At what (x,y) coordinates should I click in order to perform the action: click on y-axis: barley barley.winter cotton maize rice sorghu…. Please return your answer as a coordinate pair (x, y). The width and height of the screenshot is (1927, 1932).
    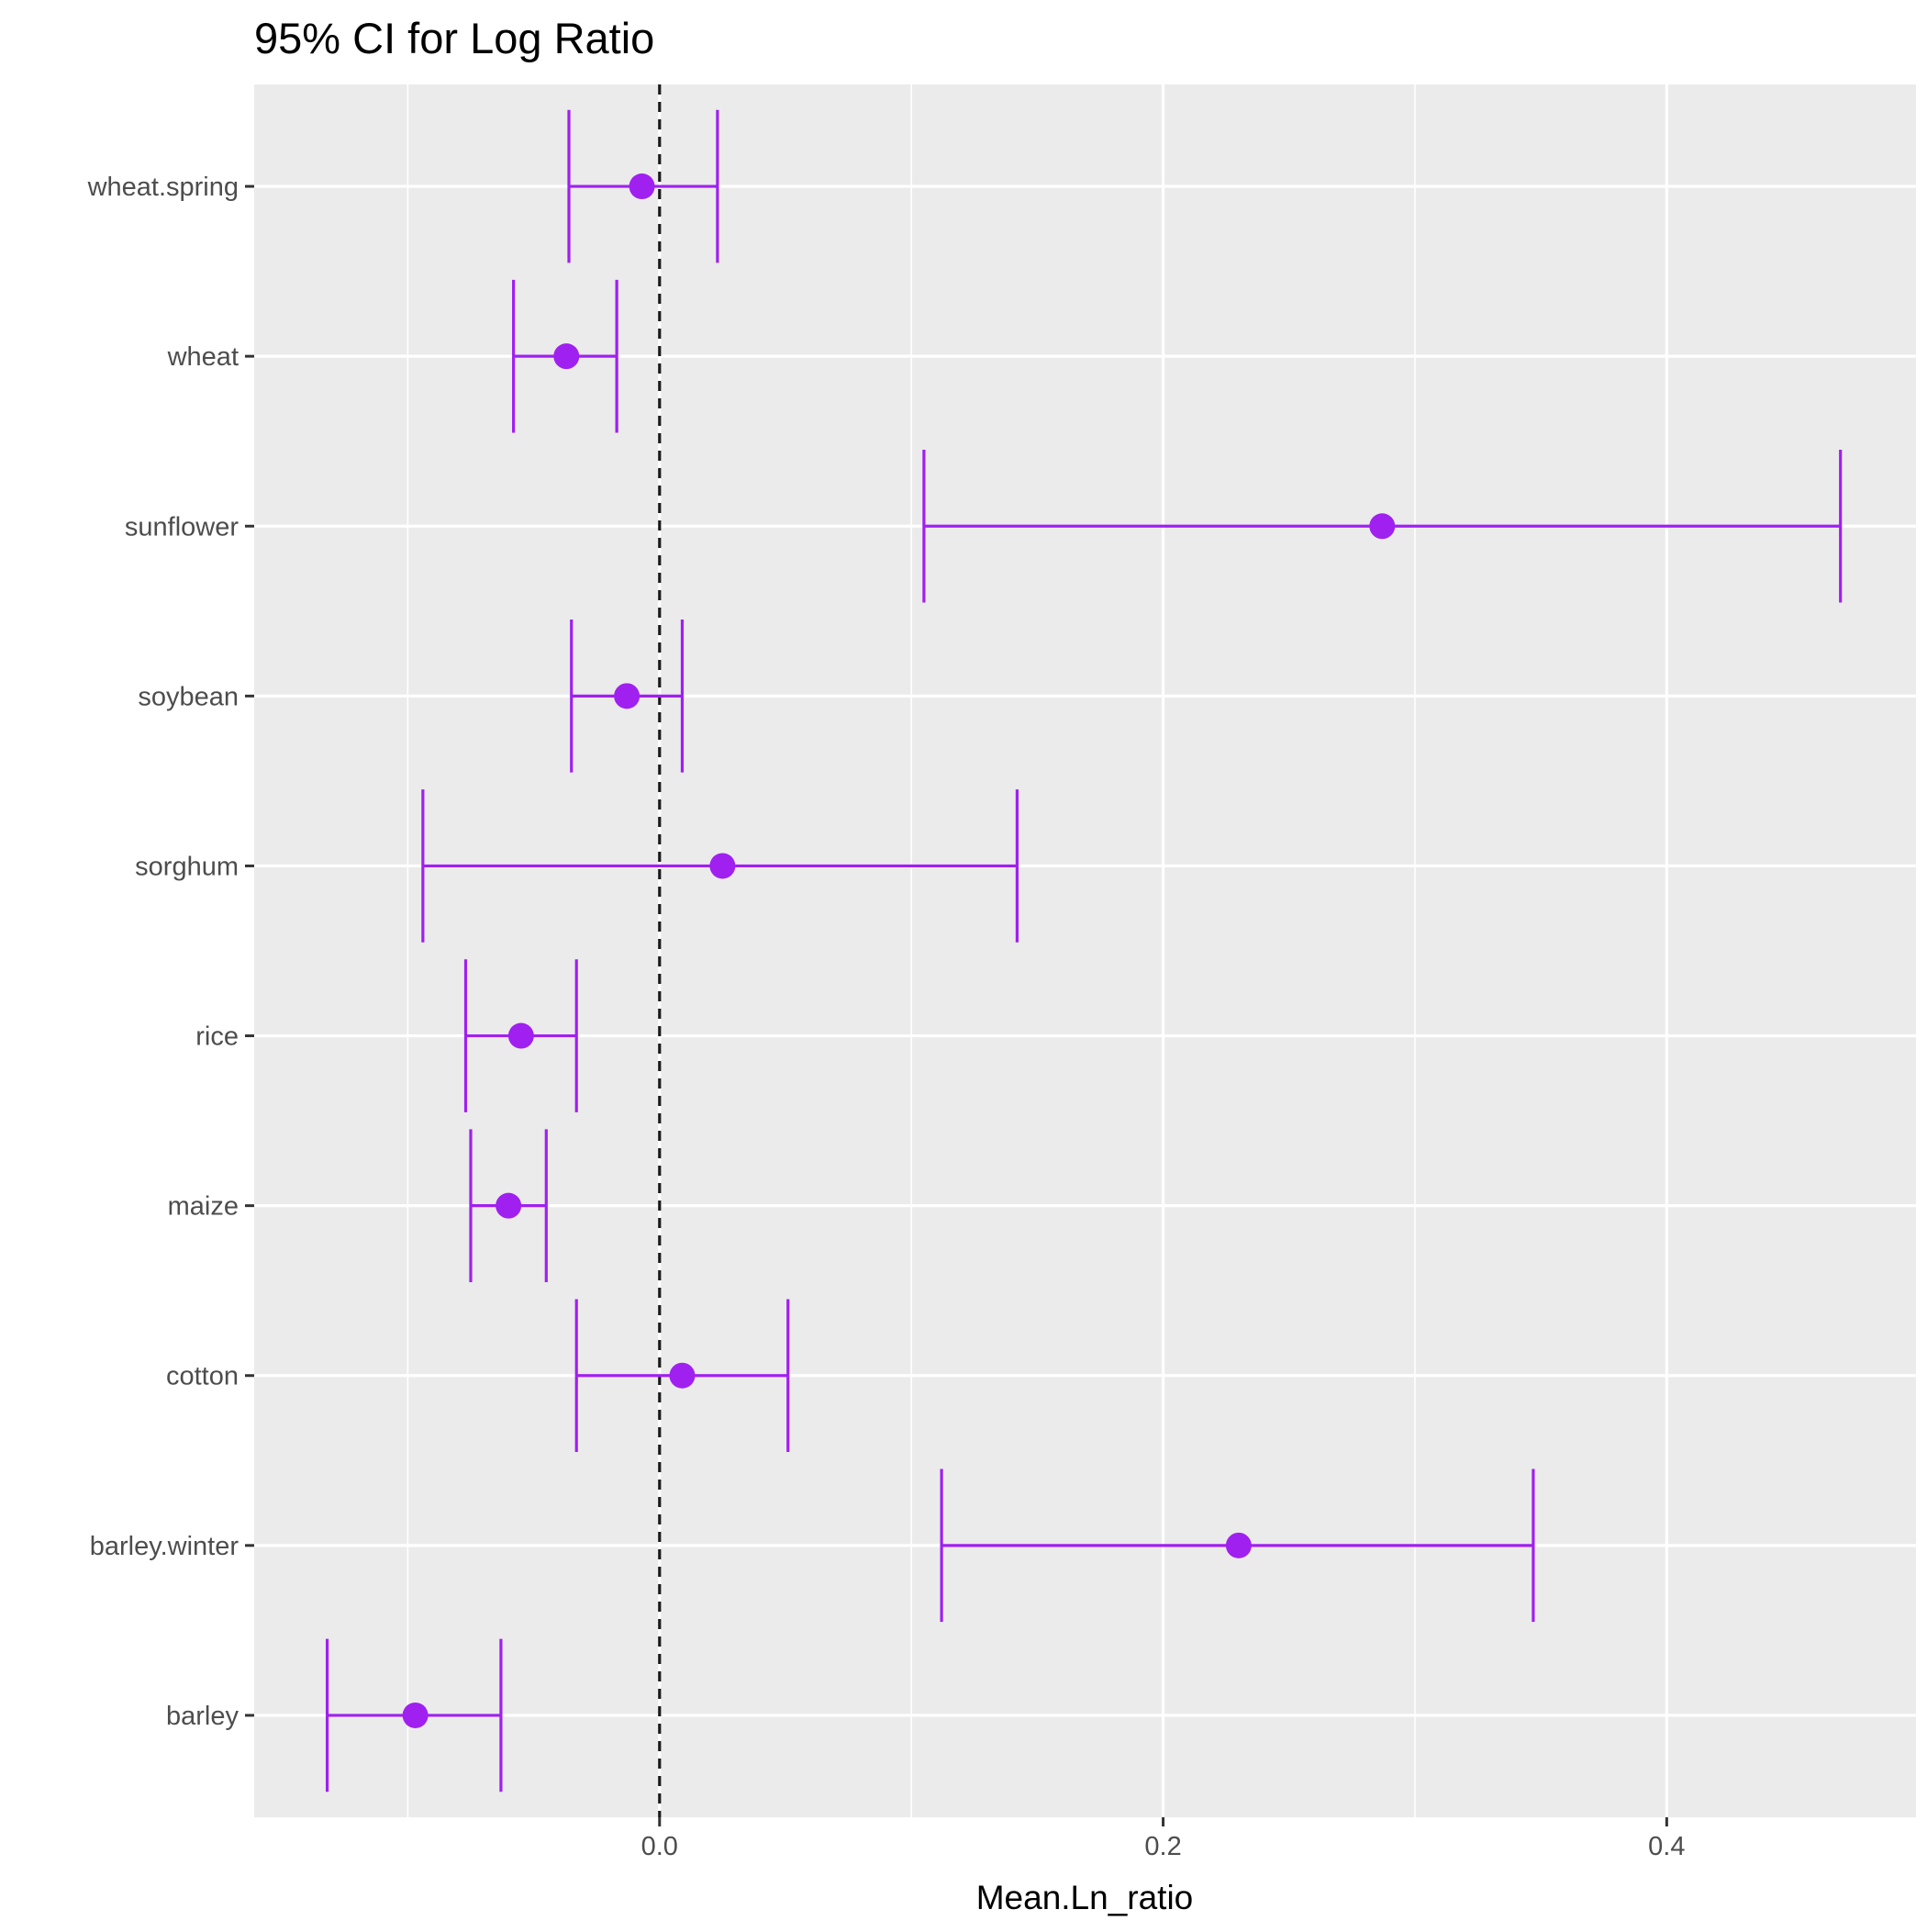
    Looking at the image, I should click on (170, 952).